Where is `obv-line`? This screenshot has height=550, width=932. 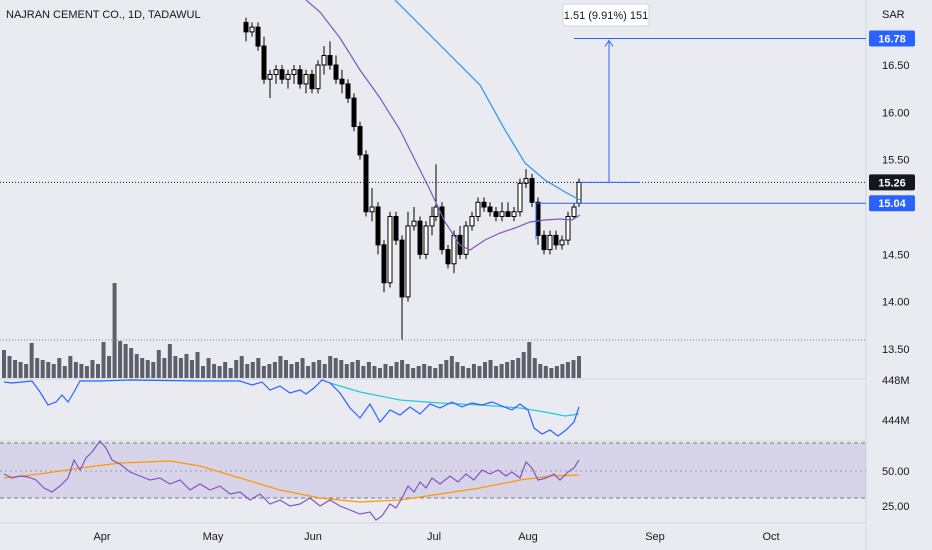
obv-line is located at coordinates (291, 408).